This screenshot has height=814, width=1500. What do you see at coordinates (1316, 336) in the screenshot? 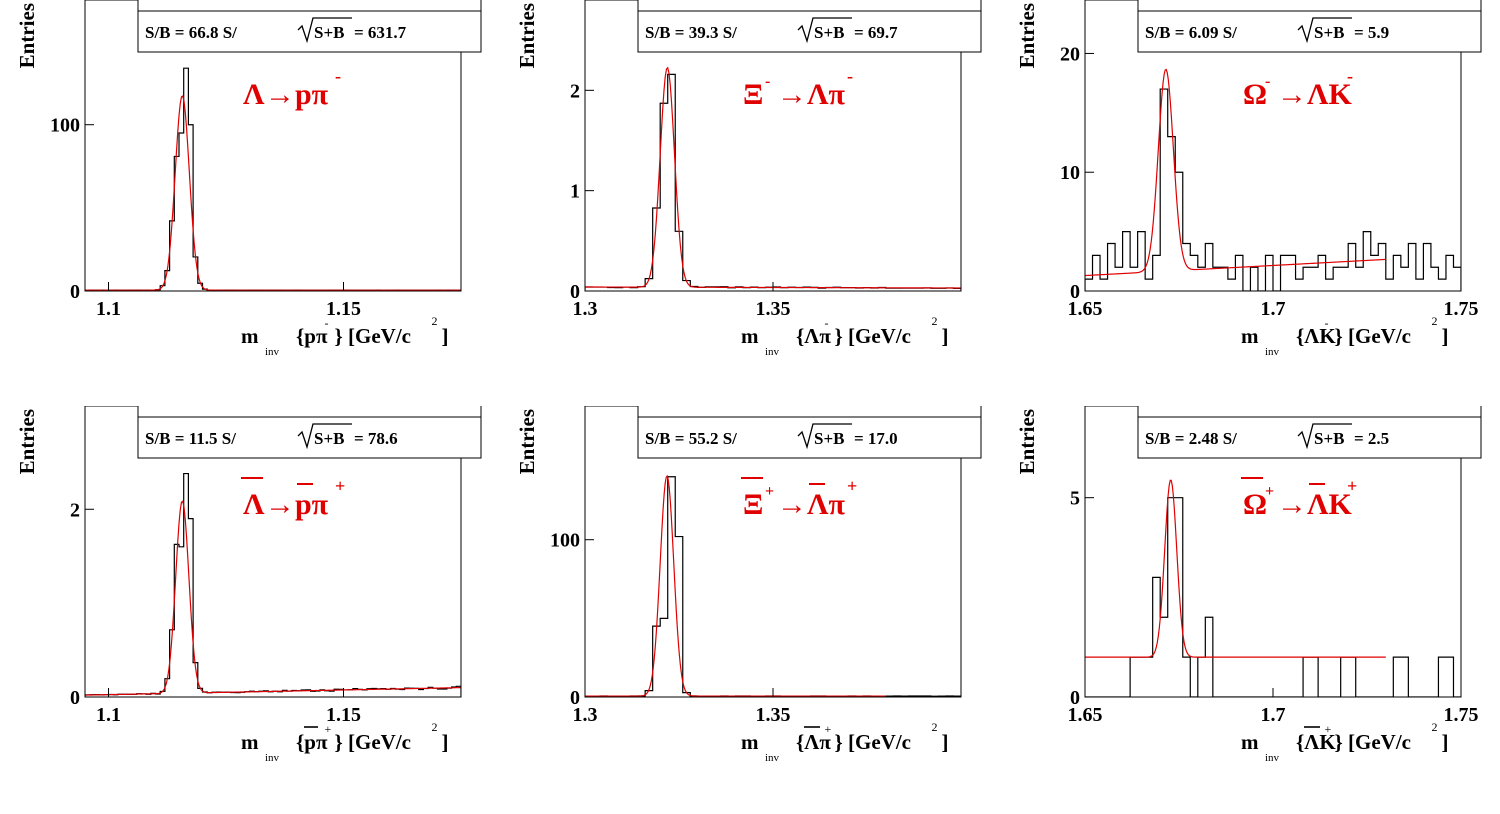
I see `x-label-body: {ΛK` at bounding box center [1316, 336].